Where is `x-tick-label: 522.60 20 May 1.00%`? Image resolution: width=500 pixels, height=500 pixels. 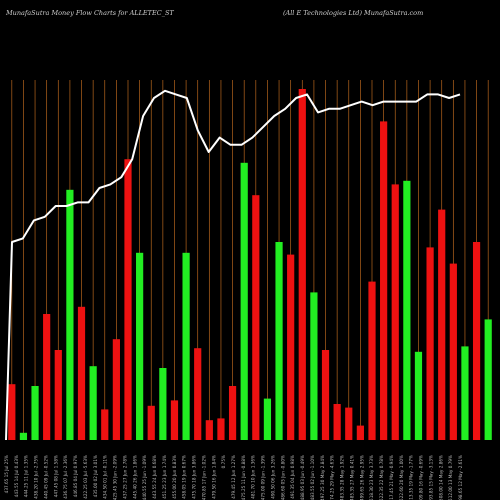
x-tick-label: 522.60 20 May 1.00% is located at coordinates (401, 477).